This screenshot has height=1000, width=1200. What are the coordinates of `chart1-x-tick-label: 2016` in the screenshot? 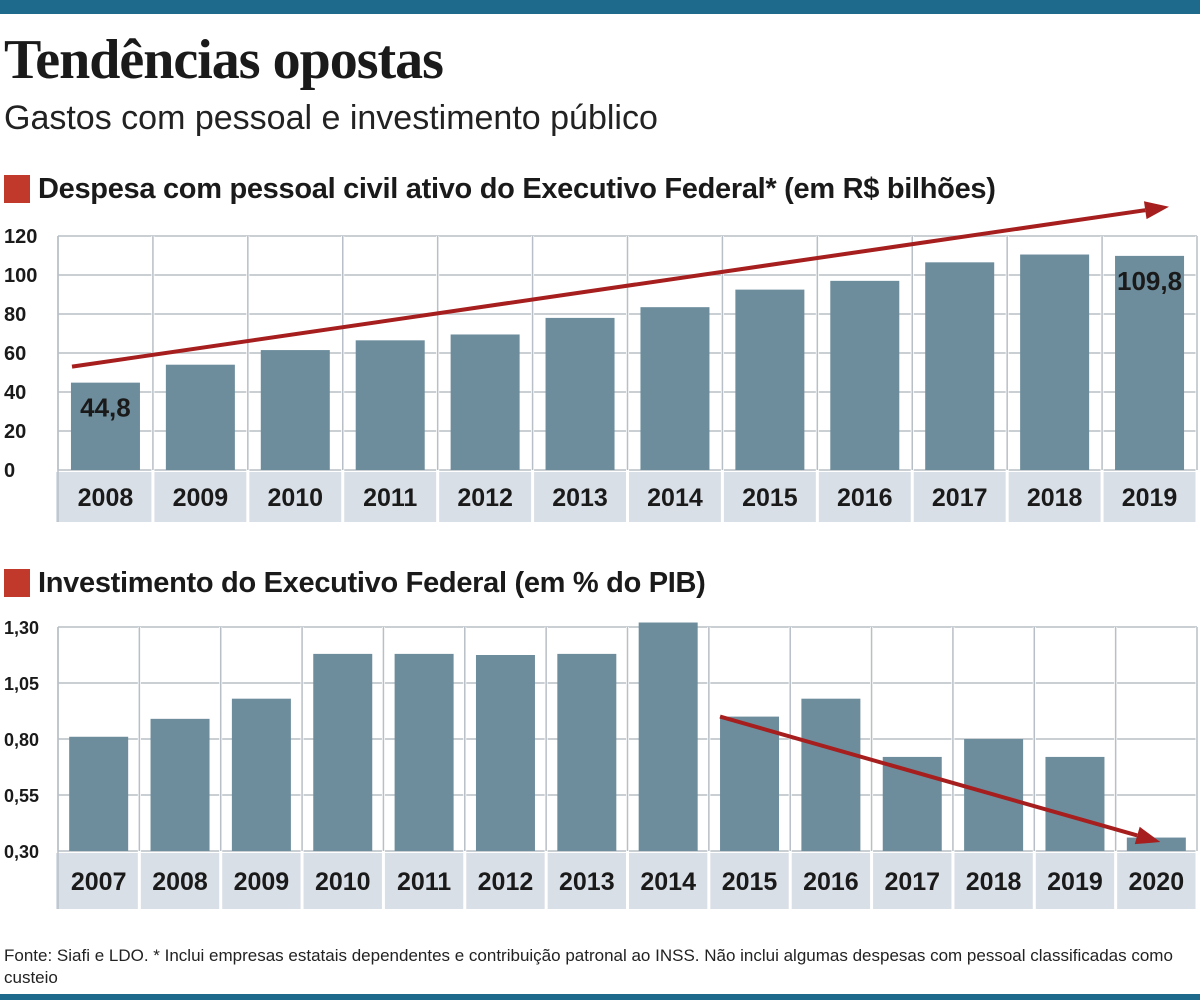 It's located at (865, 498).